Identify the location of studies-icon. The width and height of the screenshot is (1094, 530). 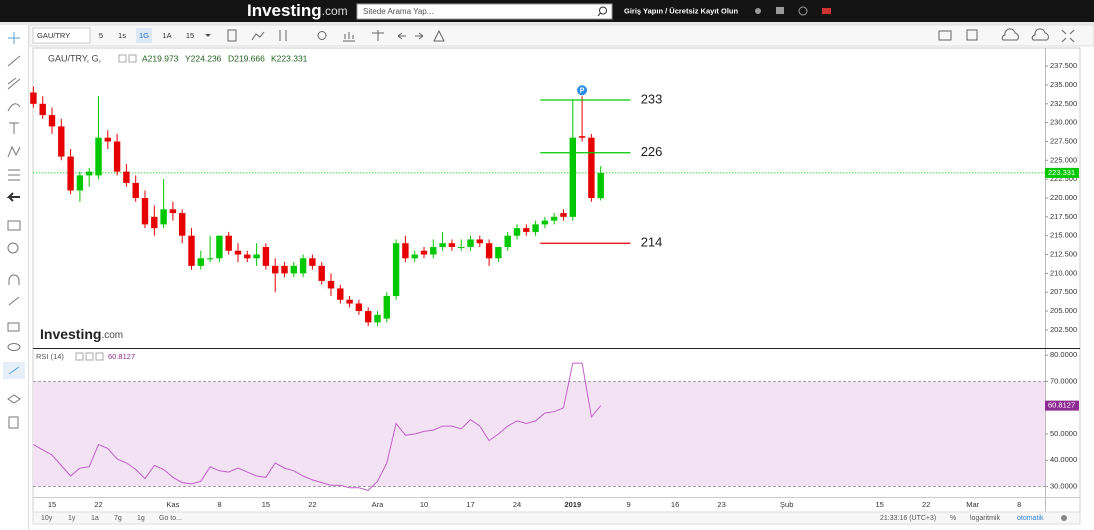
(349, 37).